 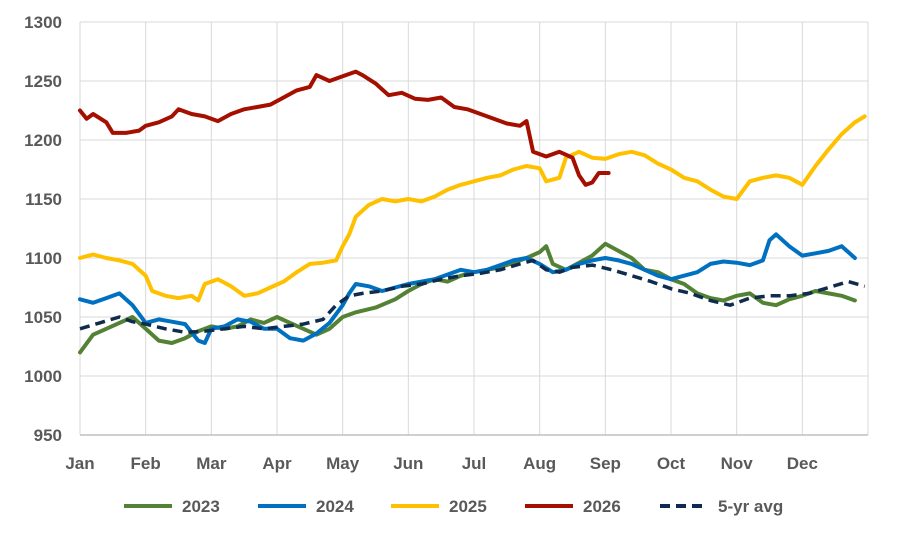 What do you see at coordinates (43, 22) in the screenshot?
I see `y-tick-label: 1300` at bounding box center [43, 22].